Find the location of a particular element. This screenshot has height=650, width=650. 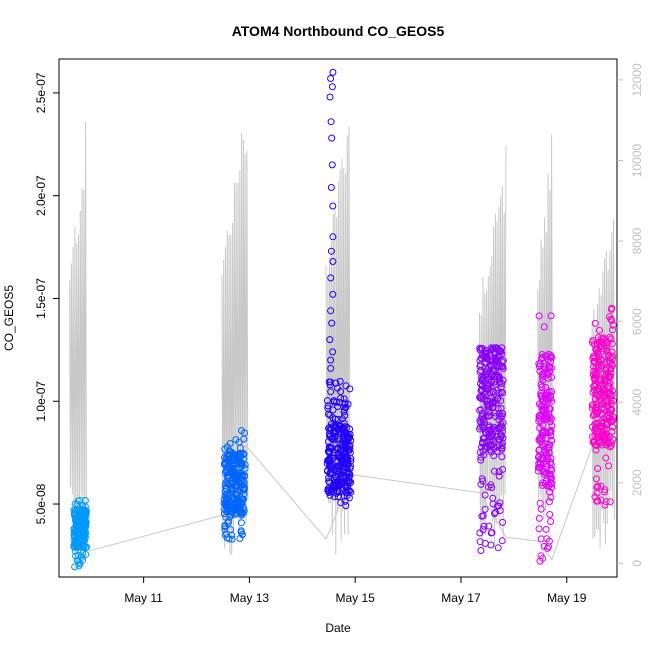

y2-tick-label: 4000 is located at coordinates (637, 402).